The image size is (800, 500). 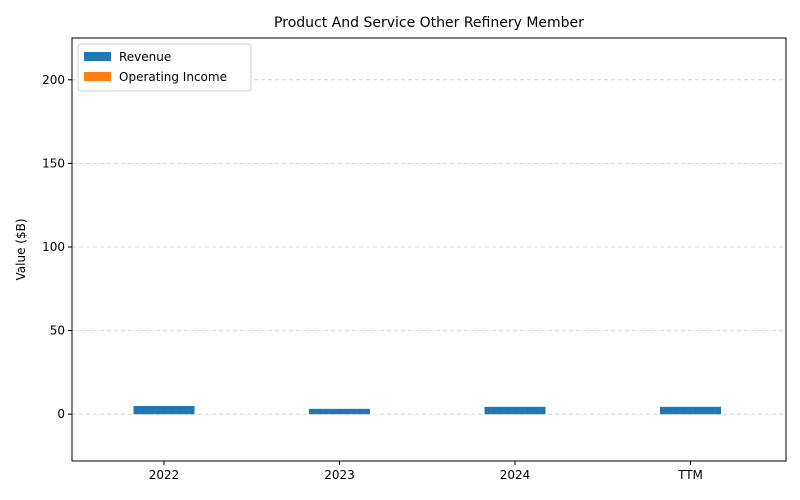 What do you see at coordinates (53, 80) in the screenshot?
I see `y-tick-label: 200` at bounding box center [53, 80].